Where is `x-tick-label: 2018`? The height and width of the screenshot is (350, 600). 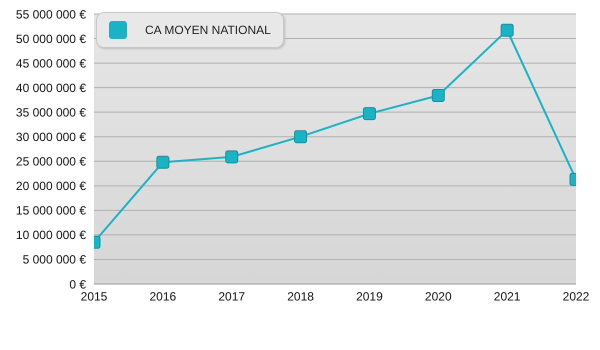
x-tick-label: 2018 is located at coordinates (300, 297).